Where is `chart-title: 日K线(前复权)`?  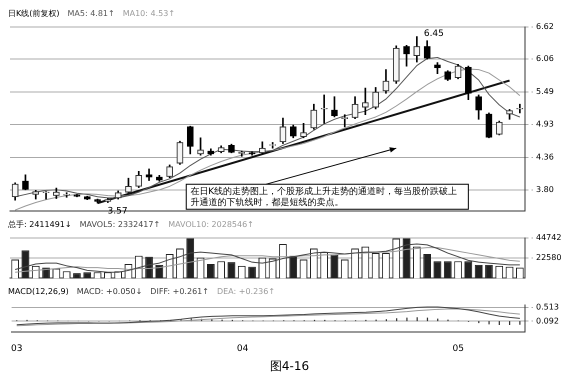
chart-title: 日K线(前复权) is located at coordinates (34, 13).